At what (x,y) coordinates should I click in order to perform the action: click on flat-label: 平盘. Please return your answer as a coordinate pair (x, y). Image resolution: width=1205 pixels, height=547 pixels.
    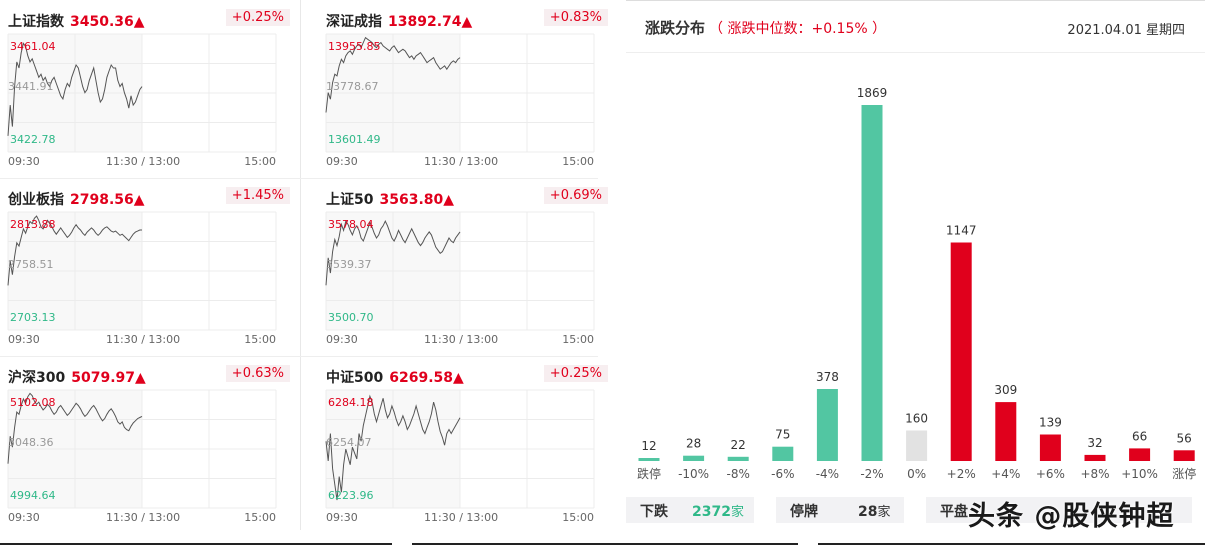
    Looking at the image, I should click on (954, 512).